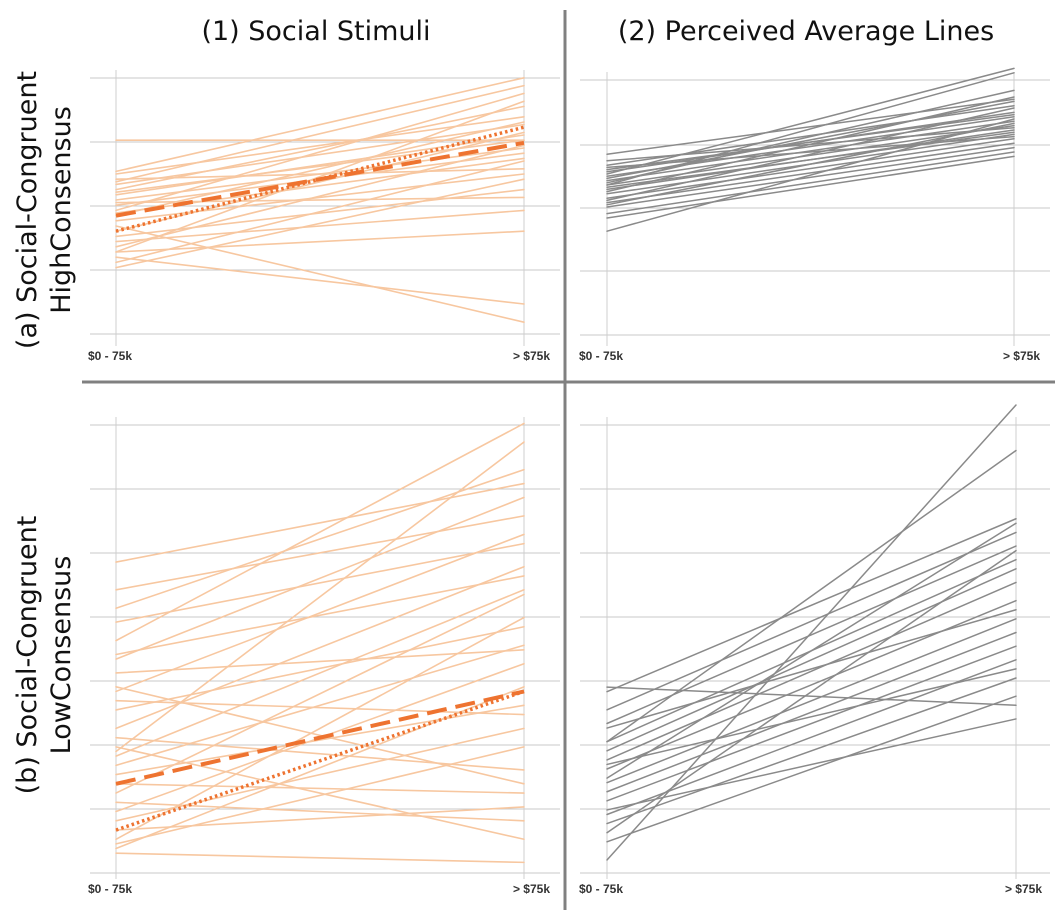 This screenshot has width=1057, height=913. Describe the element at coordinates (61, 210) in the screenshot. I see `row-title-high-line2: HighConsensus` at that location.